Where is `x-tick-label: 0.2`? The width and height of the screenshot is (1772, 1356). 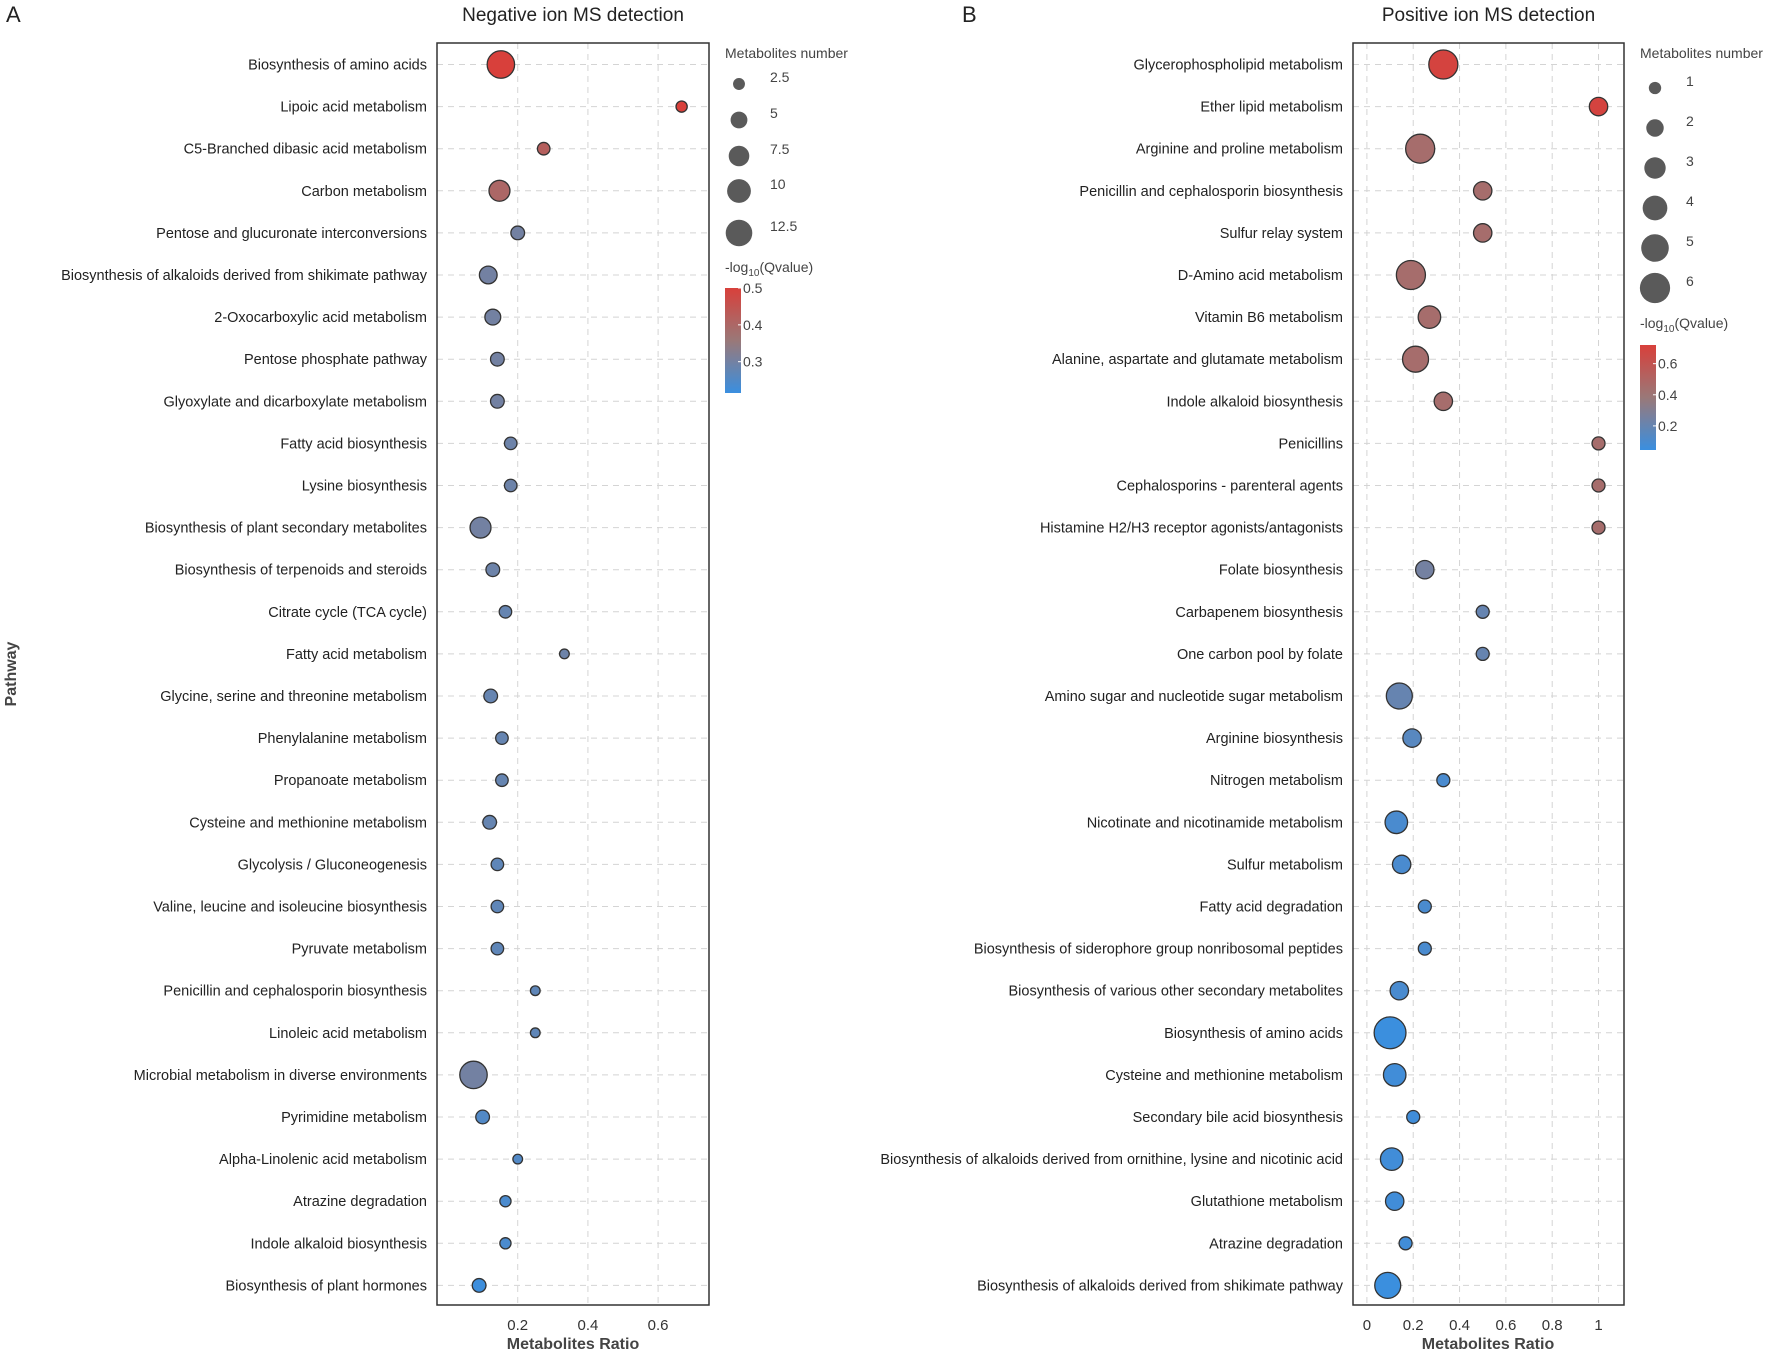 x-tick-label: 0.2 is located at coordinates (517, 1325).